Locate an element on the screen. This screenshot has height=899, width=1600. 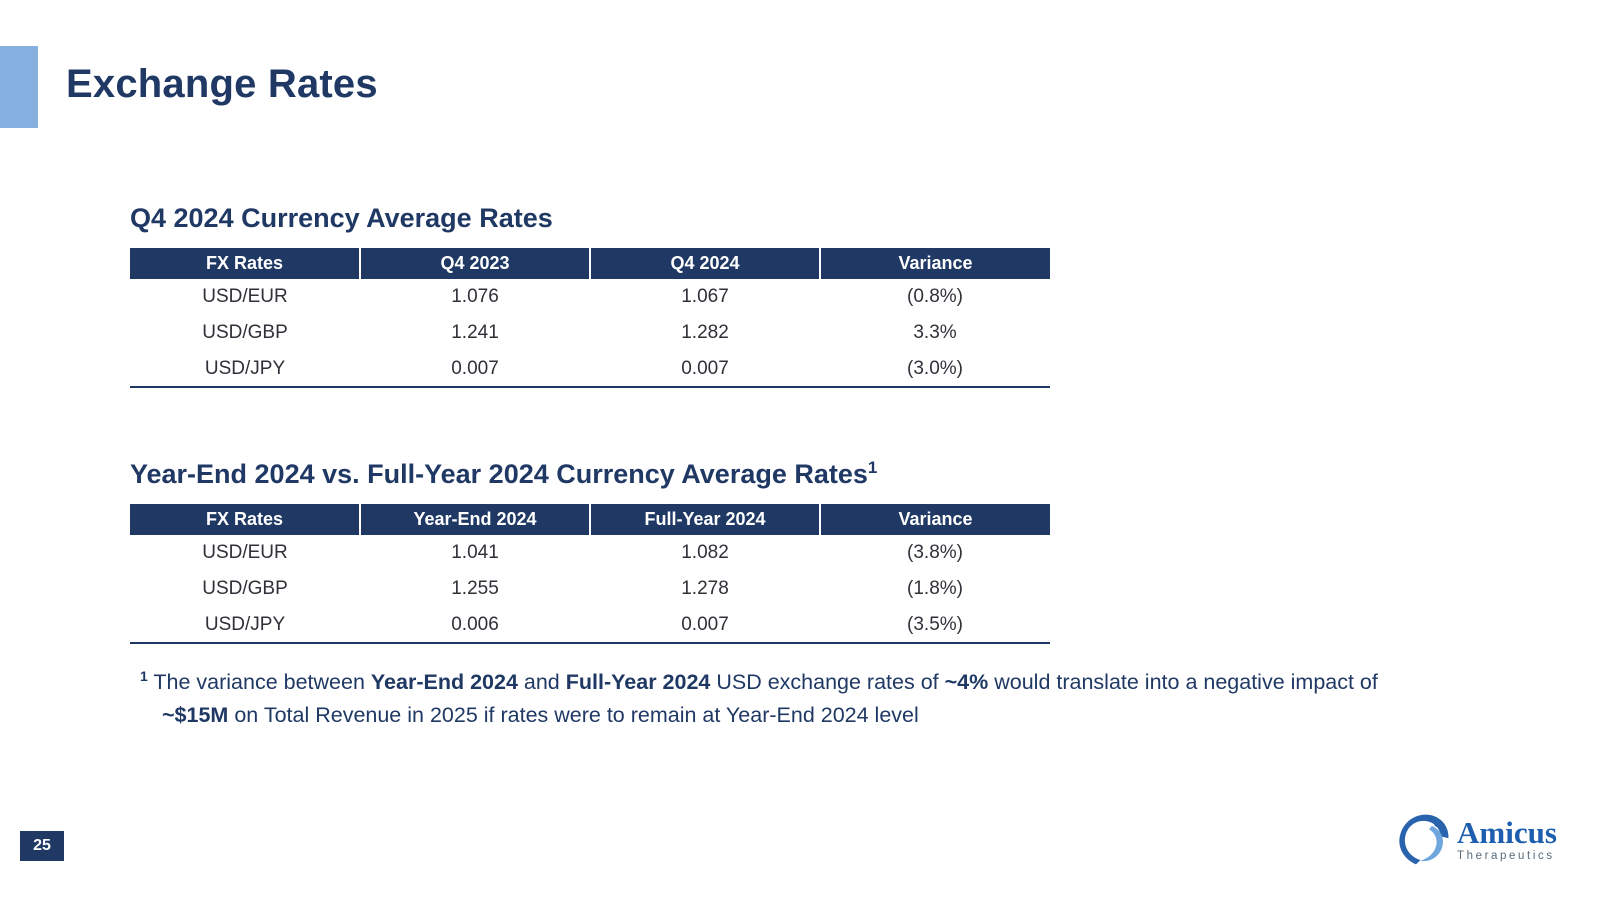
title-accent-bar is located at coordinates (19, 87).